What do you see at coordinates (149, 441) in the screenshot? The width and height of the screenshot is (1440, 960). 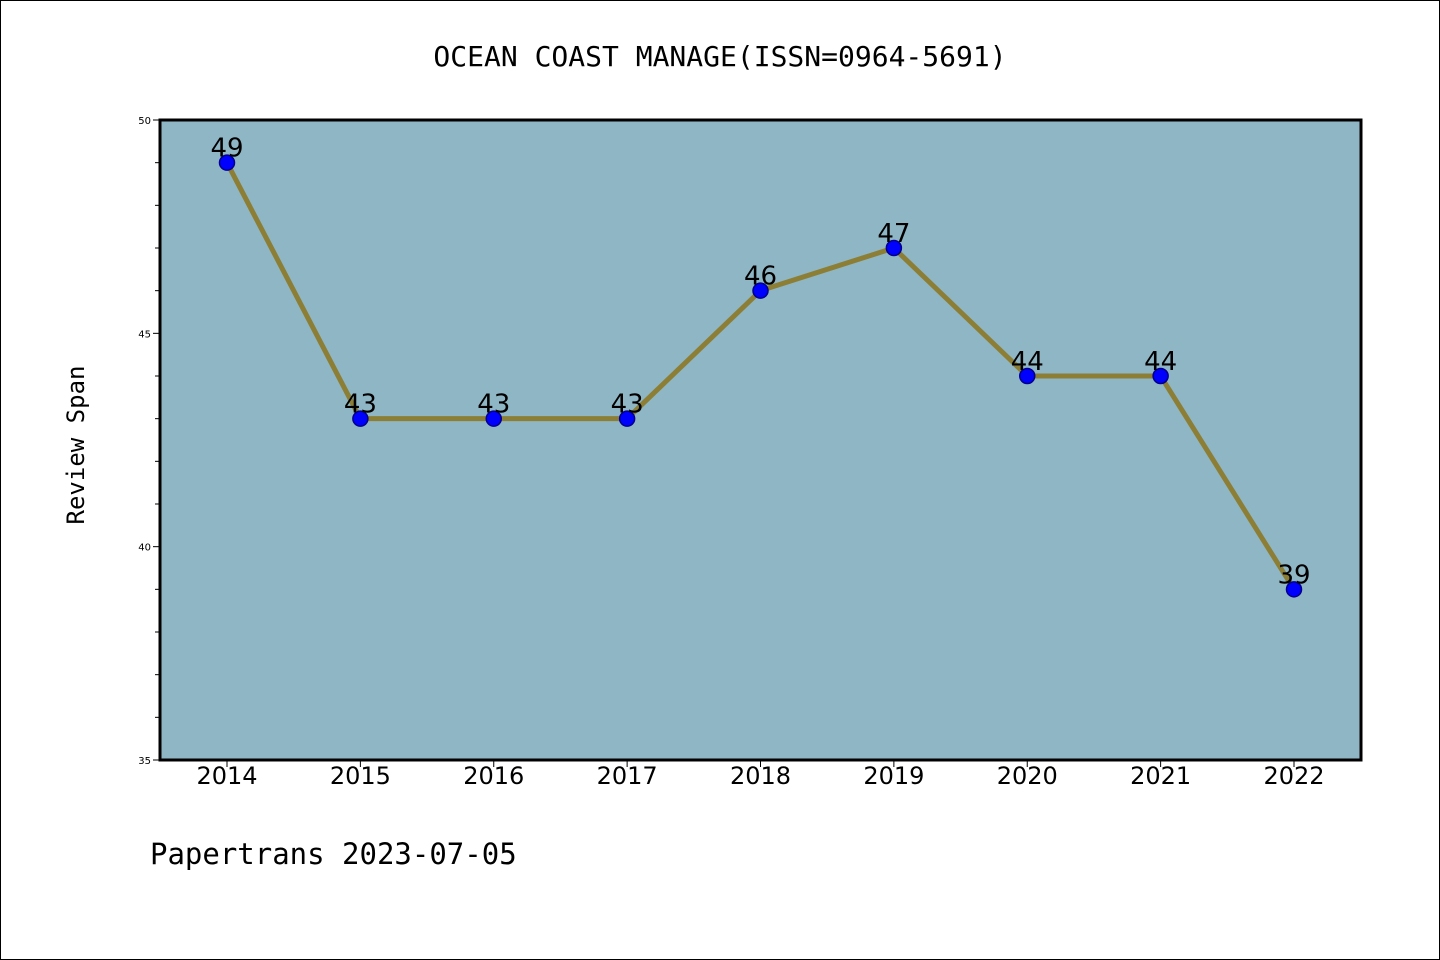 I see `y-axis: 35 40 45 50` at bounding box center [149, 441].